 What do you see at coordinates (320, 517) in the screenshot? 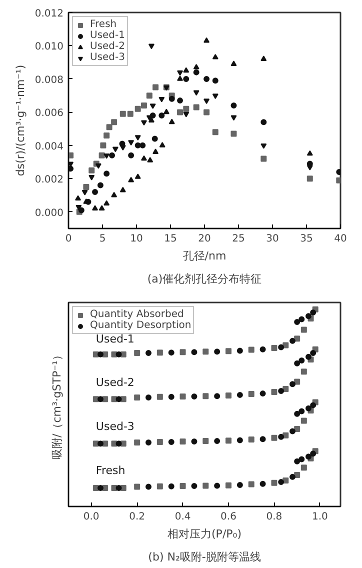
I see `x-tick-label: 1.0` at bounding box center [320, 517].